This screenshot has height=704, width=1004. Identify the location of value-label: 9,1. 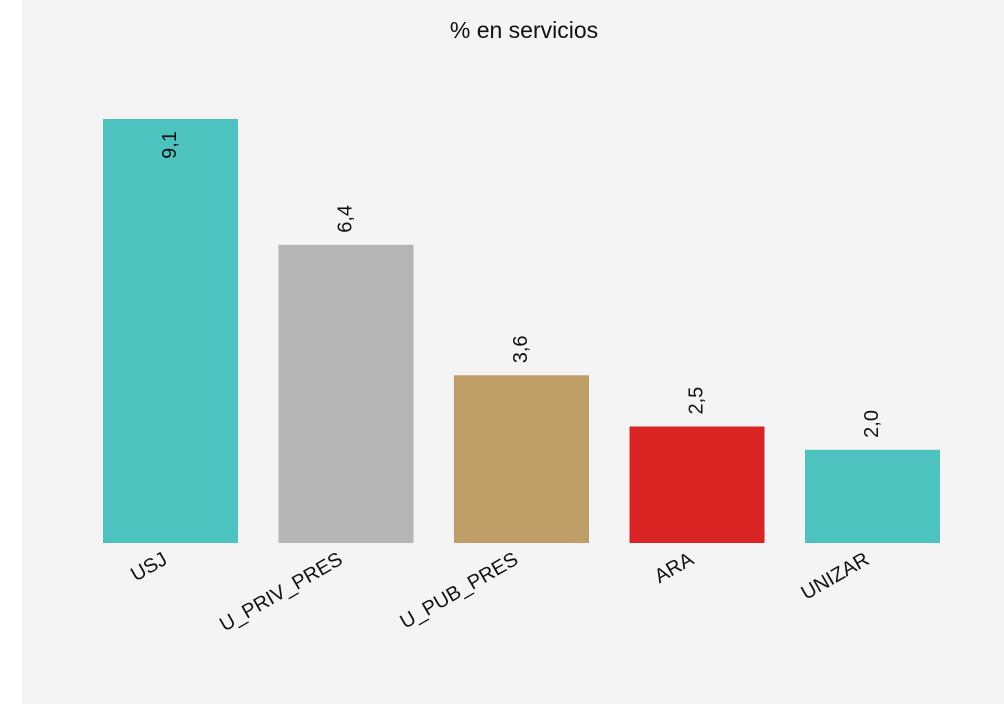
(170, 145).